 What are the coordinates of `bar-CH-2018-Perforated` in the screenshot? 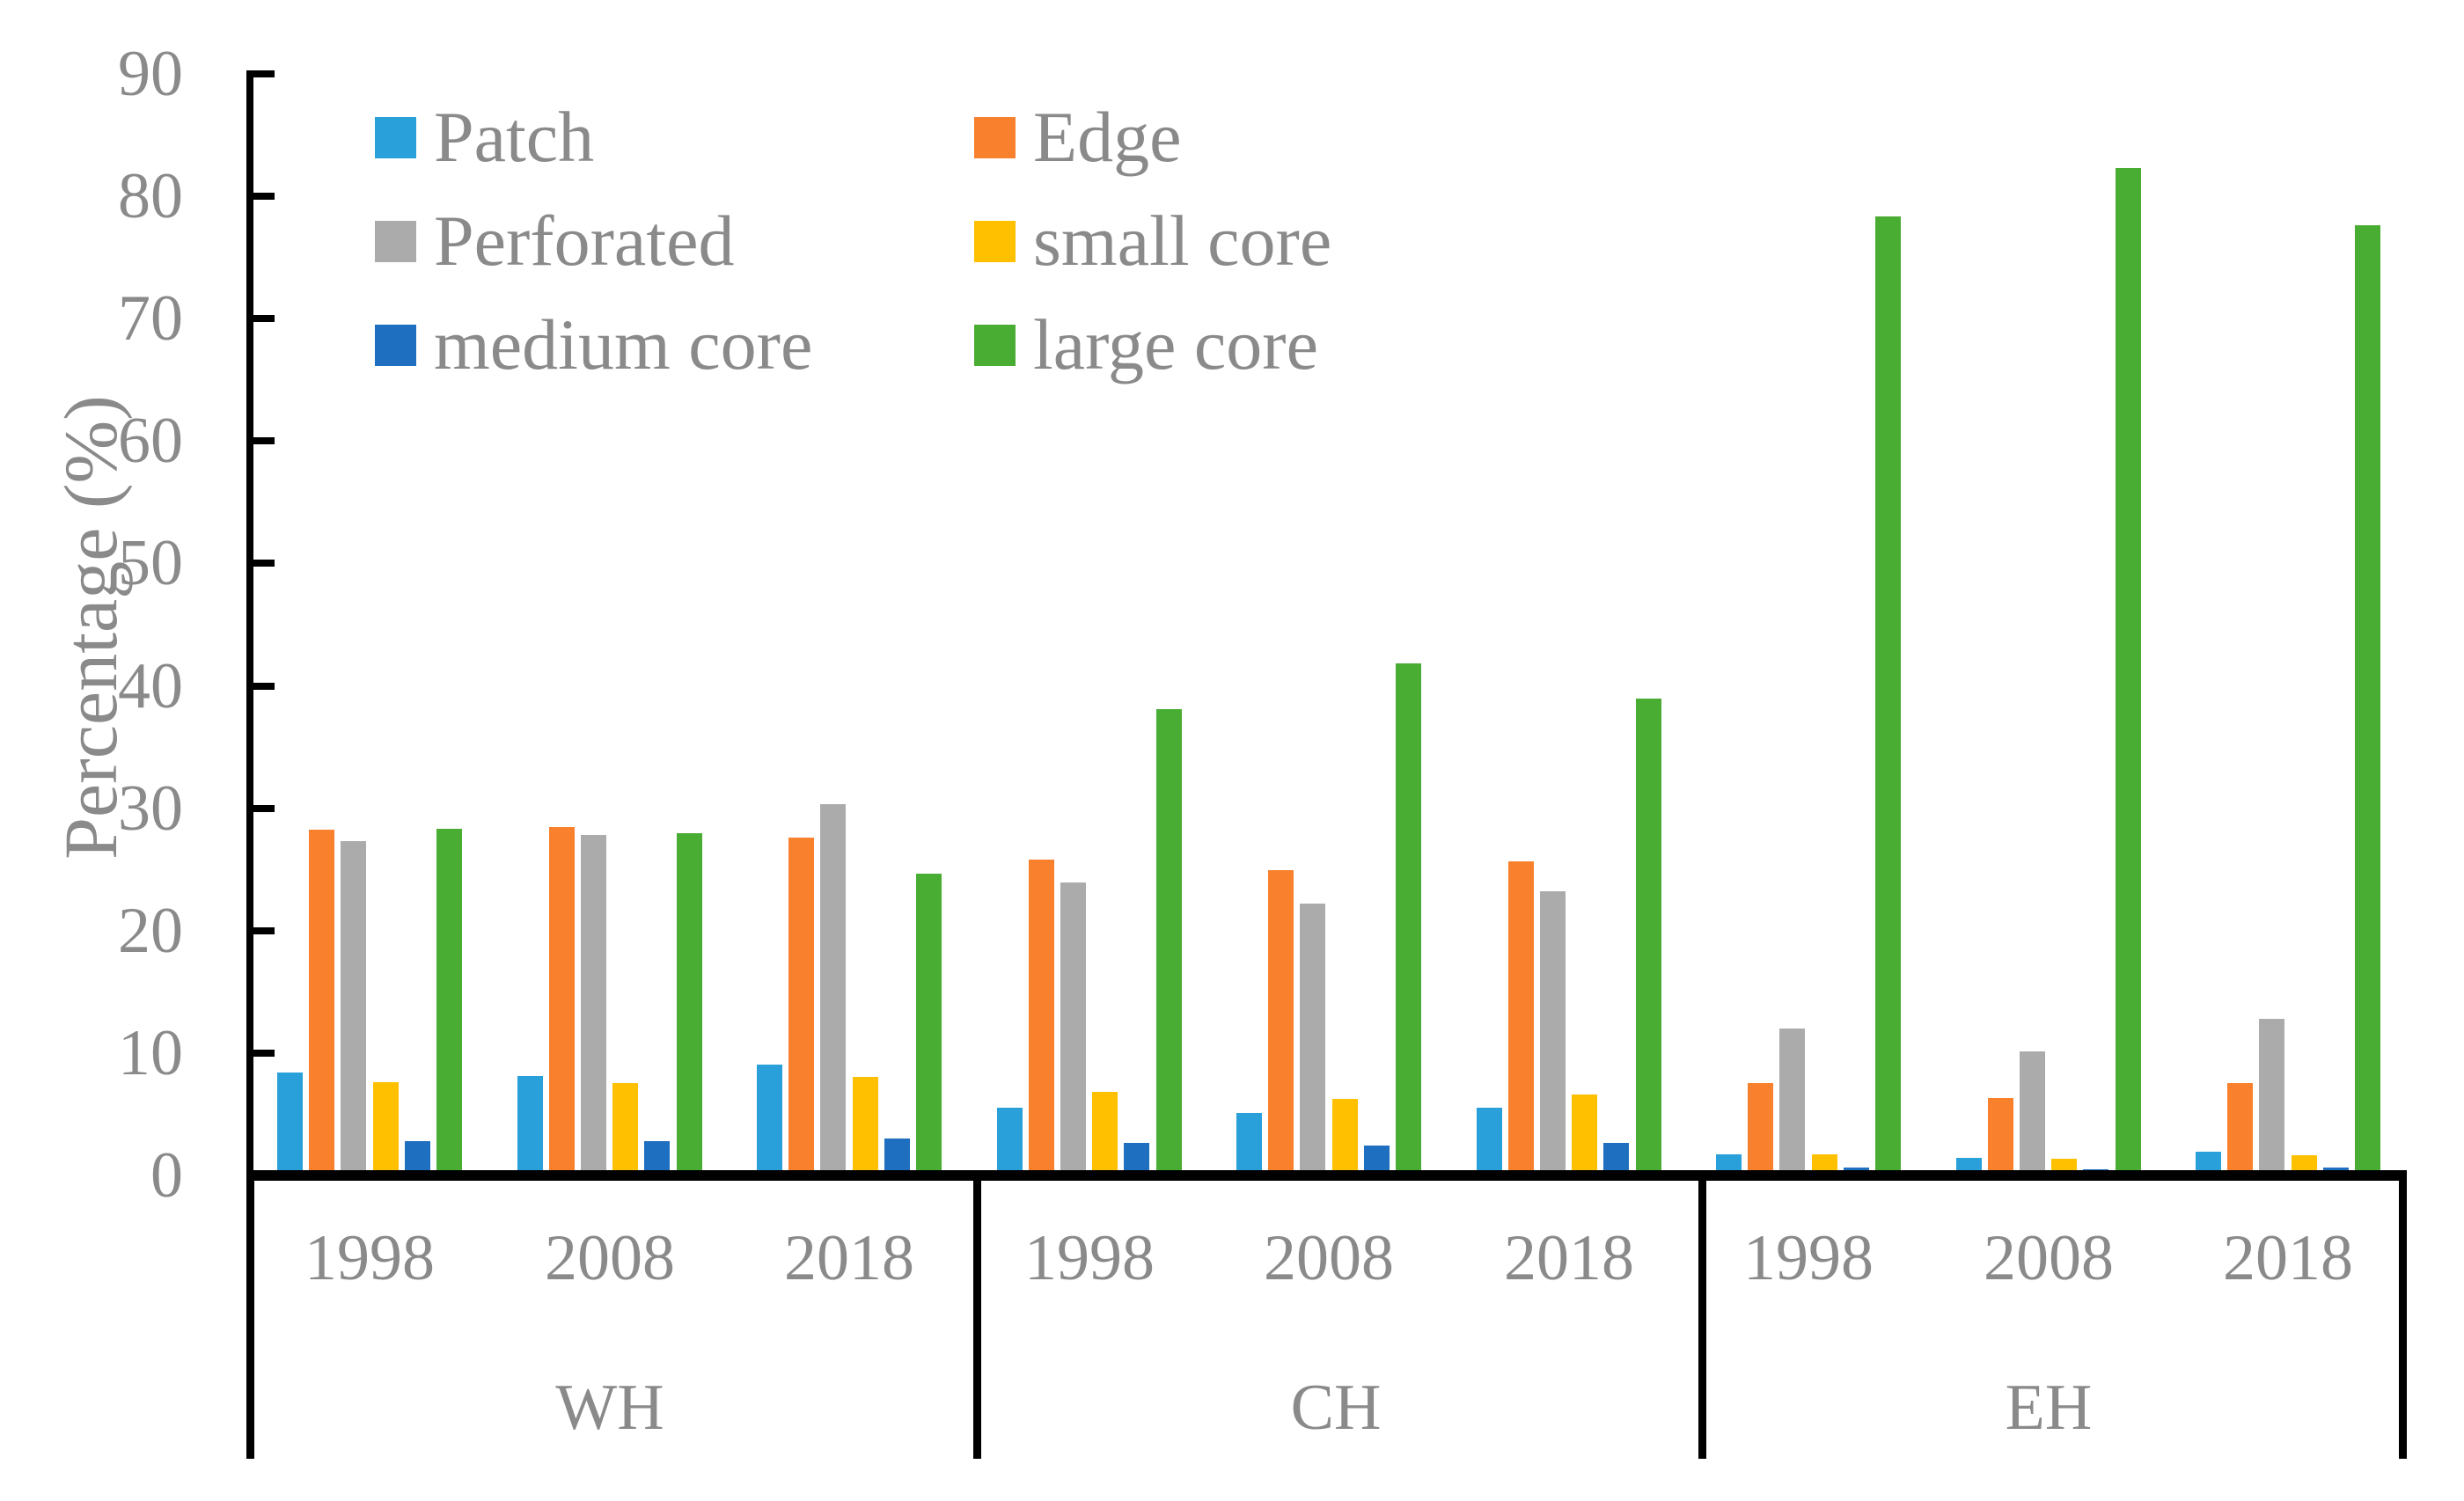 It's located at (1553, 1030).